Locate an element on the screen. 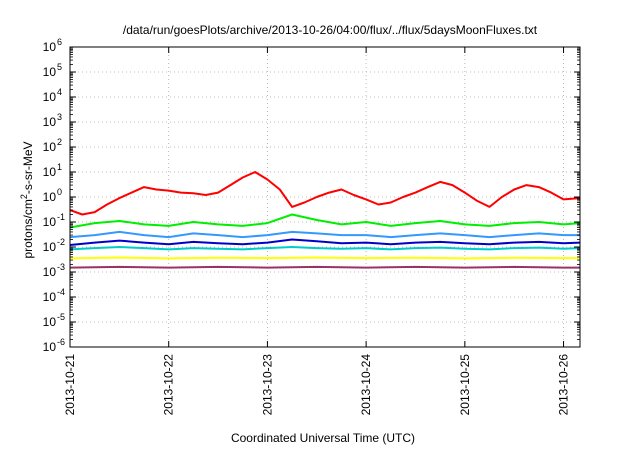 The image size is (640, 453). x-tick-label: 2013-10-25 is located at coordinates (465, 385).